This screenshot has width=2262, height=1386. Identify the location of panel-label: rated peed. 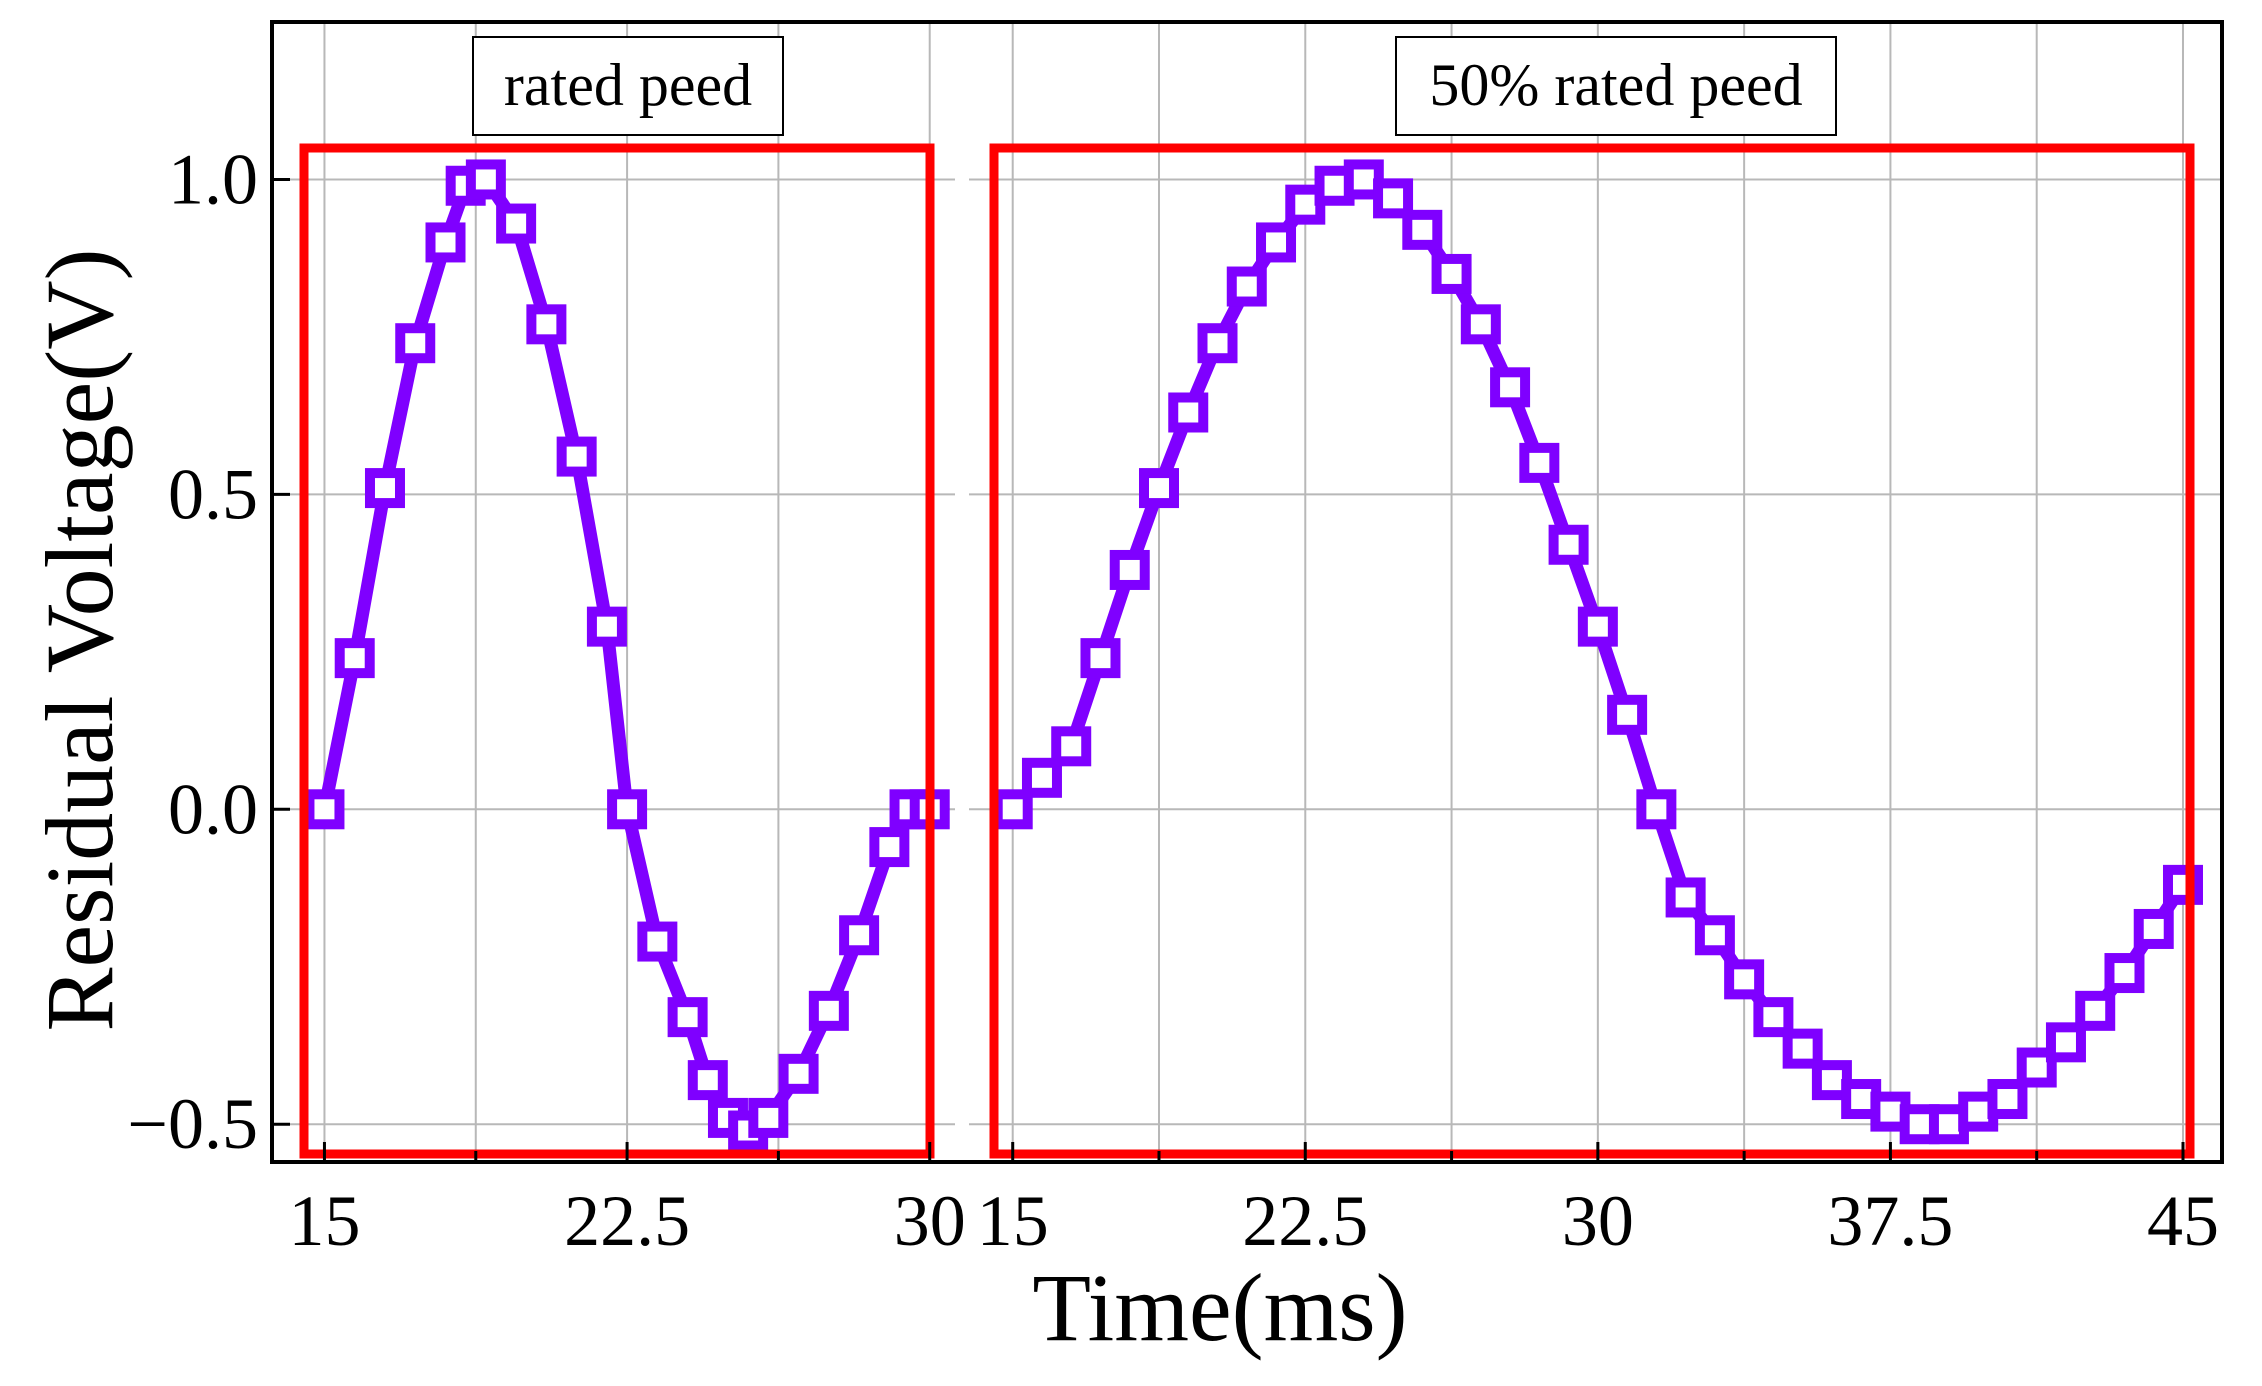
(628, 85).